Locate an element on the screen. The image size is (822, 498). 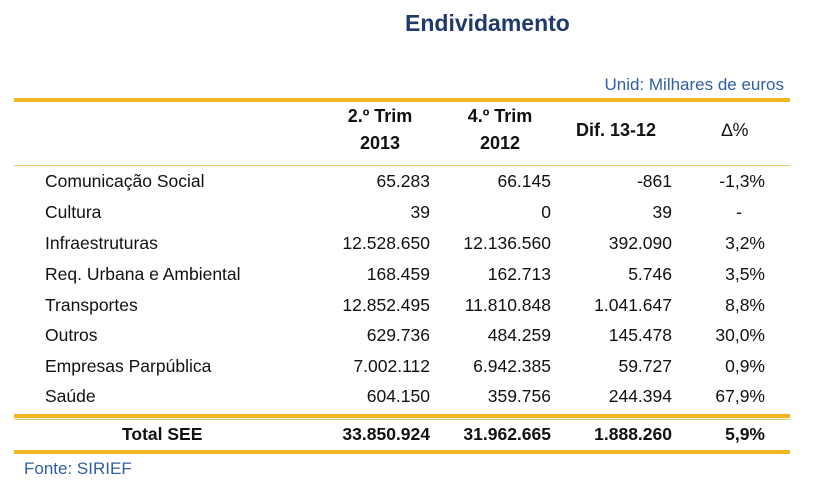
row-value-dif: 1.041.647 is located at coordinates (633, 305).